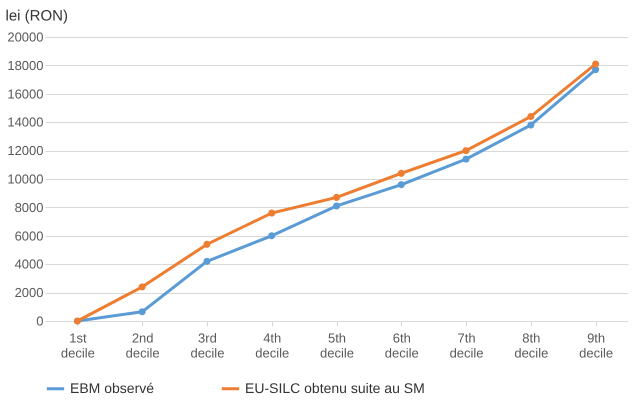 This screenshot has width=643, height=401. Describe the element at coordinates (207, 345) in the screenshot. I see `x-tick-label: 3rd decile` at that location.